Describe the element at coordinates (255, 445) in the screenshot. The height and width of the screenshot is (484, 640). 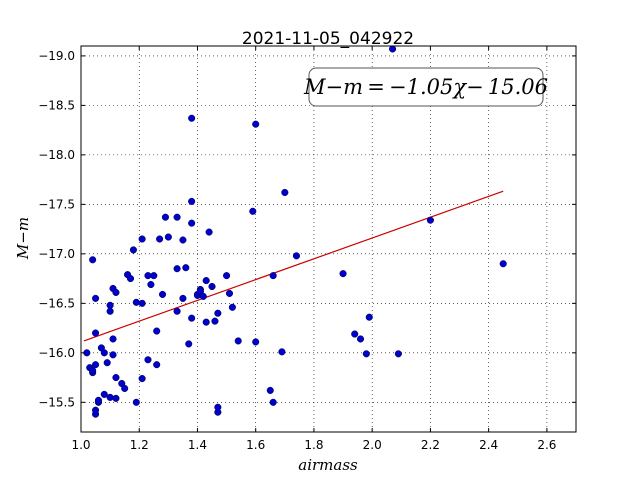
I see `x-tick-label: 1.6` at that location.